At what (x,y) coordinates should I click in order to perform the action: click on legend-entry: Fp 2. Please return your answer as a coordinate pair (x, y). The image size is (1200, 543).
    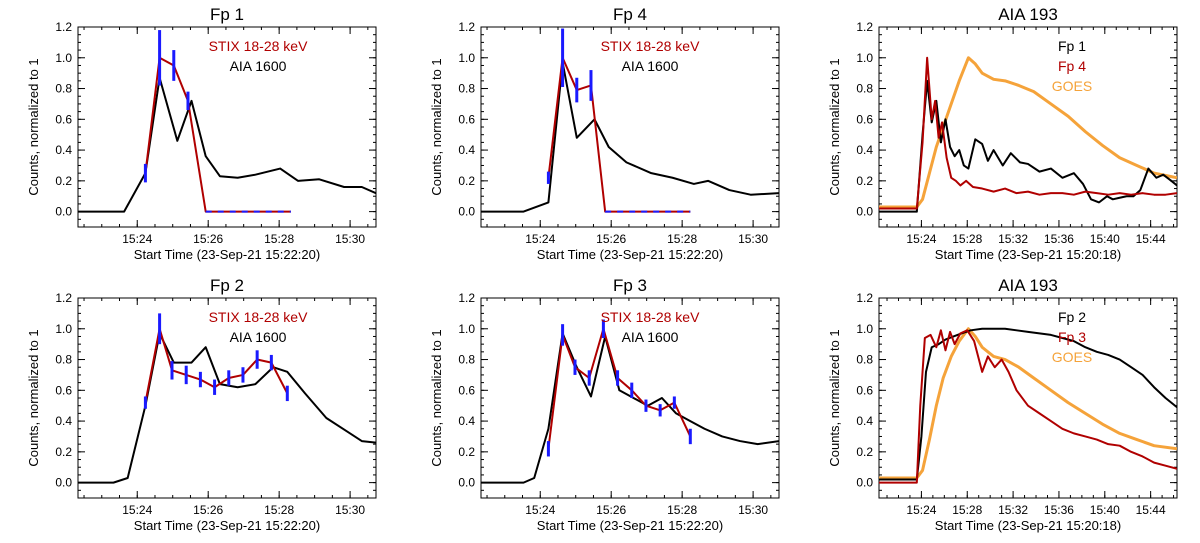
    Looking at the image, I should click on (1072, 317).